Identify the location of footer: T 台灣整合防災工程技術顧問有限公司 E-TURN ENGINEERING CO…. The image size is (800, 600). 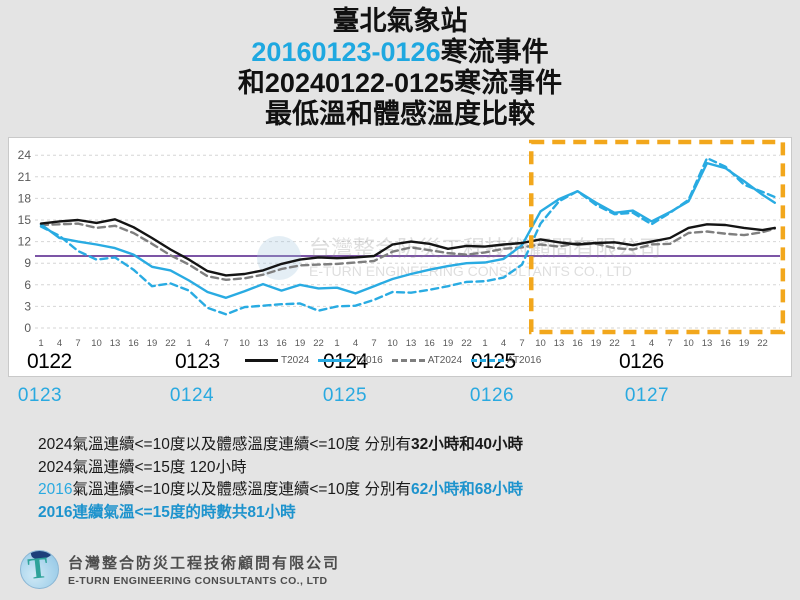
(180, 569).